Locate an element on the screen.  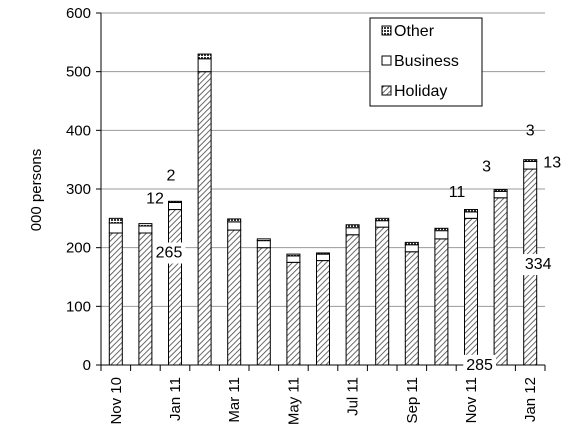
x-tick-label: Mar 11 is located at coordinates (234, 400).